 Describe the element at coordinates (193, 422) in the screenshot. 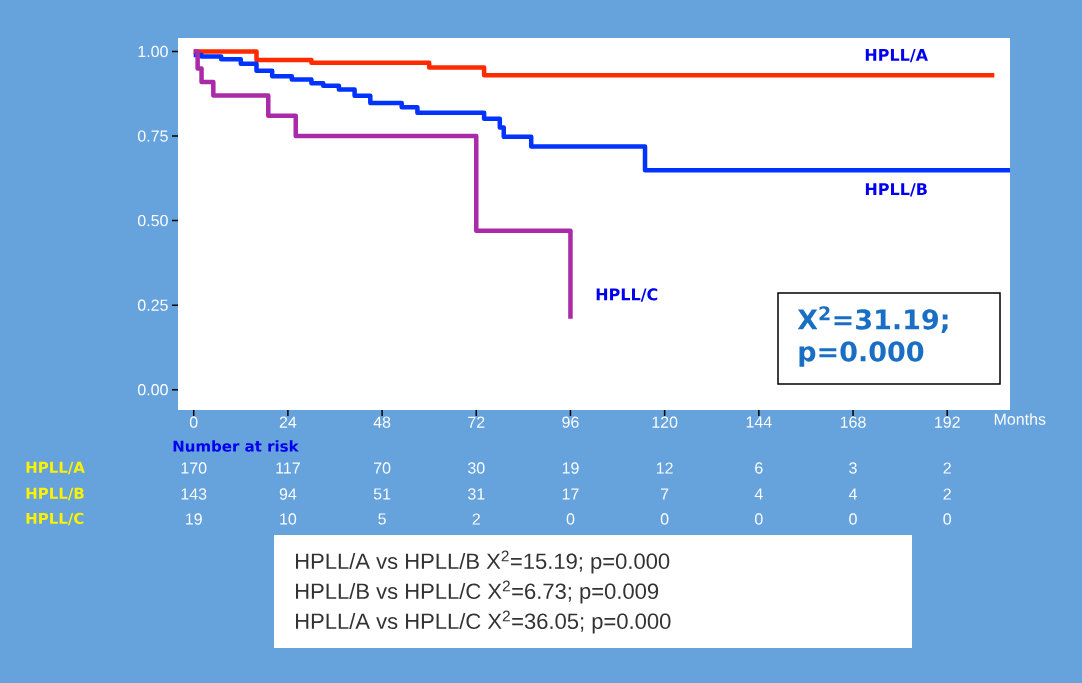

I see `x-tick-label: 0` at that location.